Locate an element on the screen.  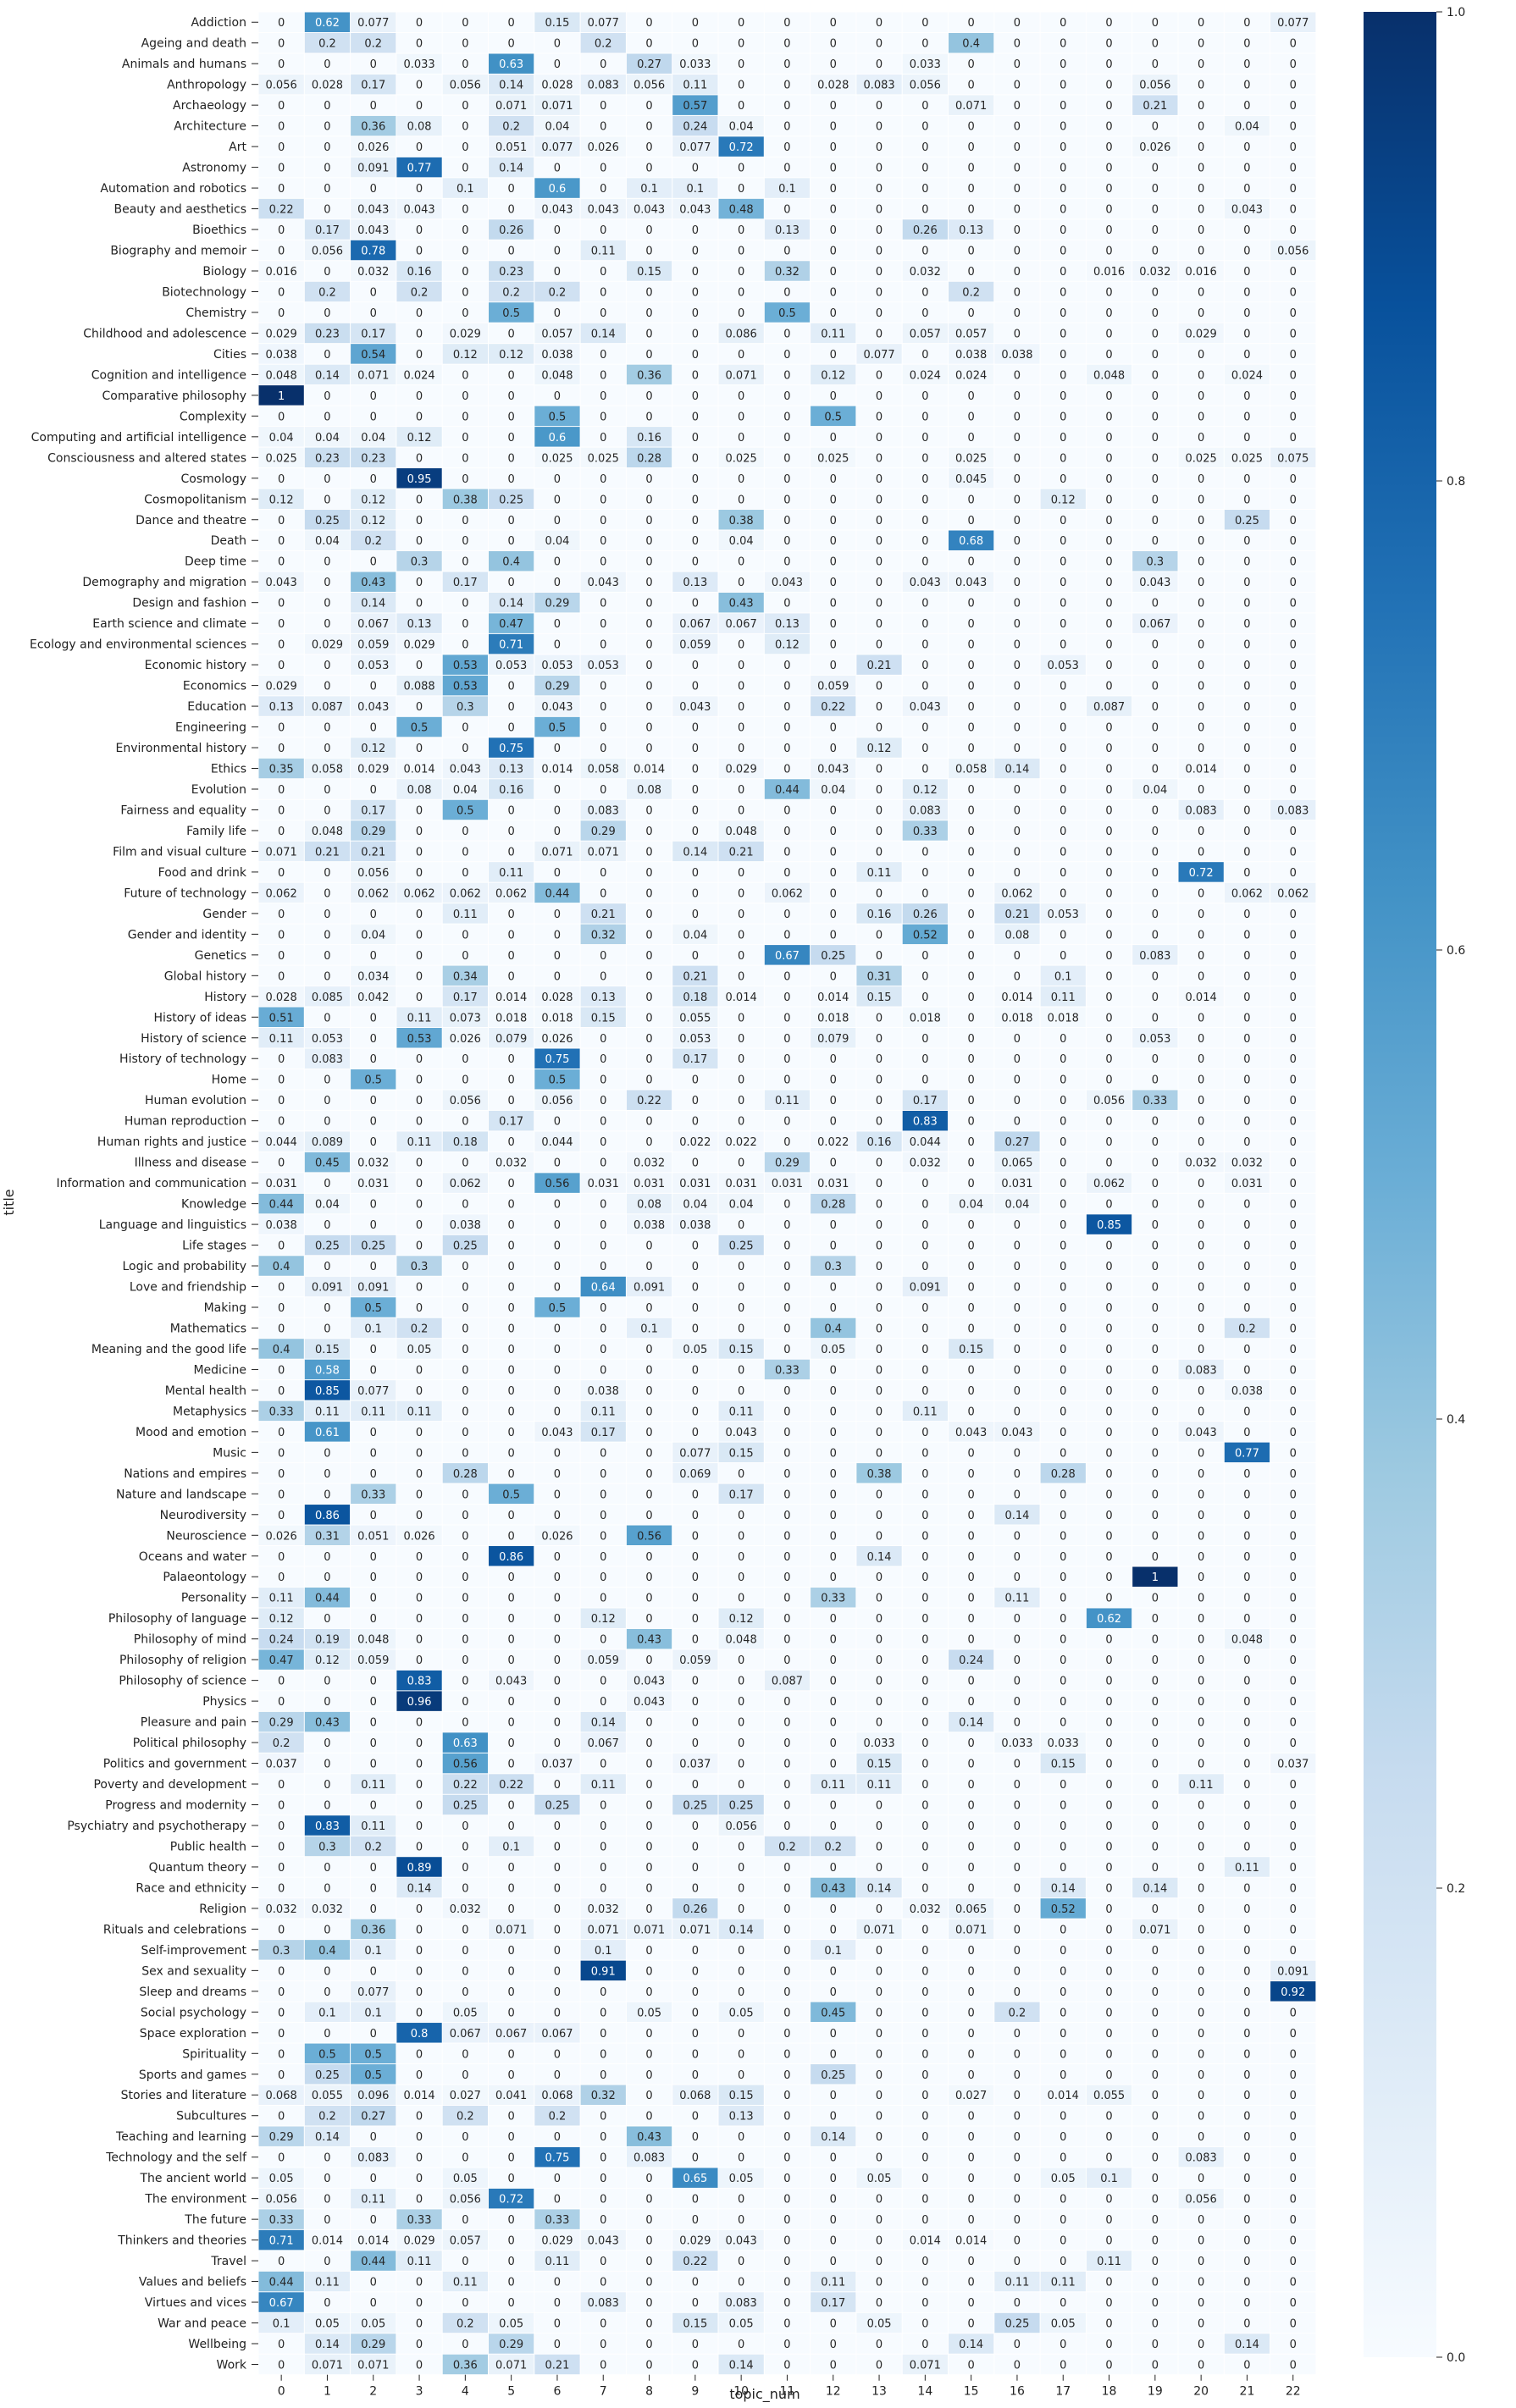
cell-value-label: 0.077 is located at coordinates (373, 1391).